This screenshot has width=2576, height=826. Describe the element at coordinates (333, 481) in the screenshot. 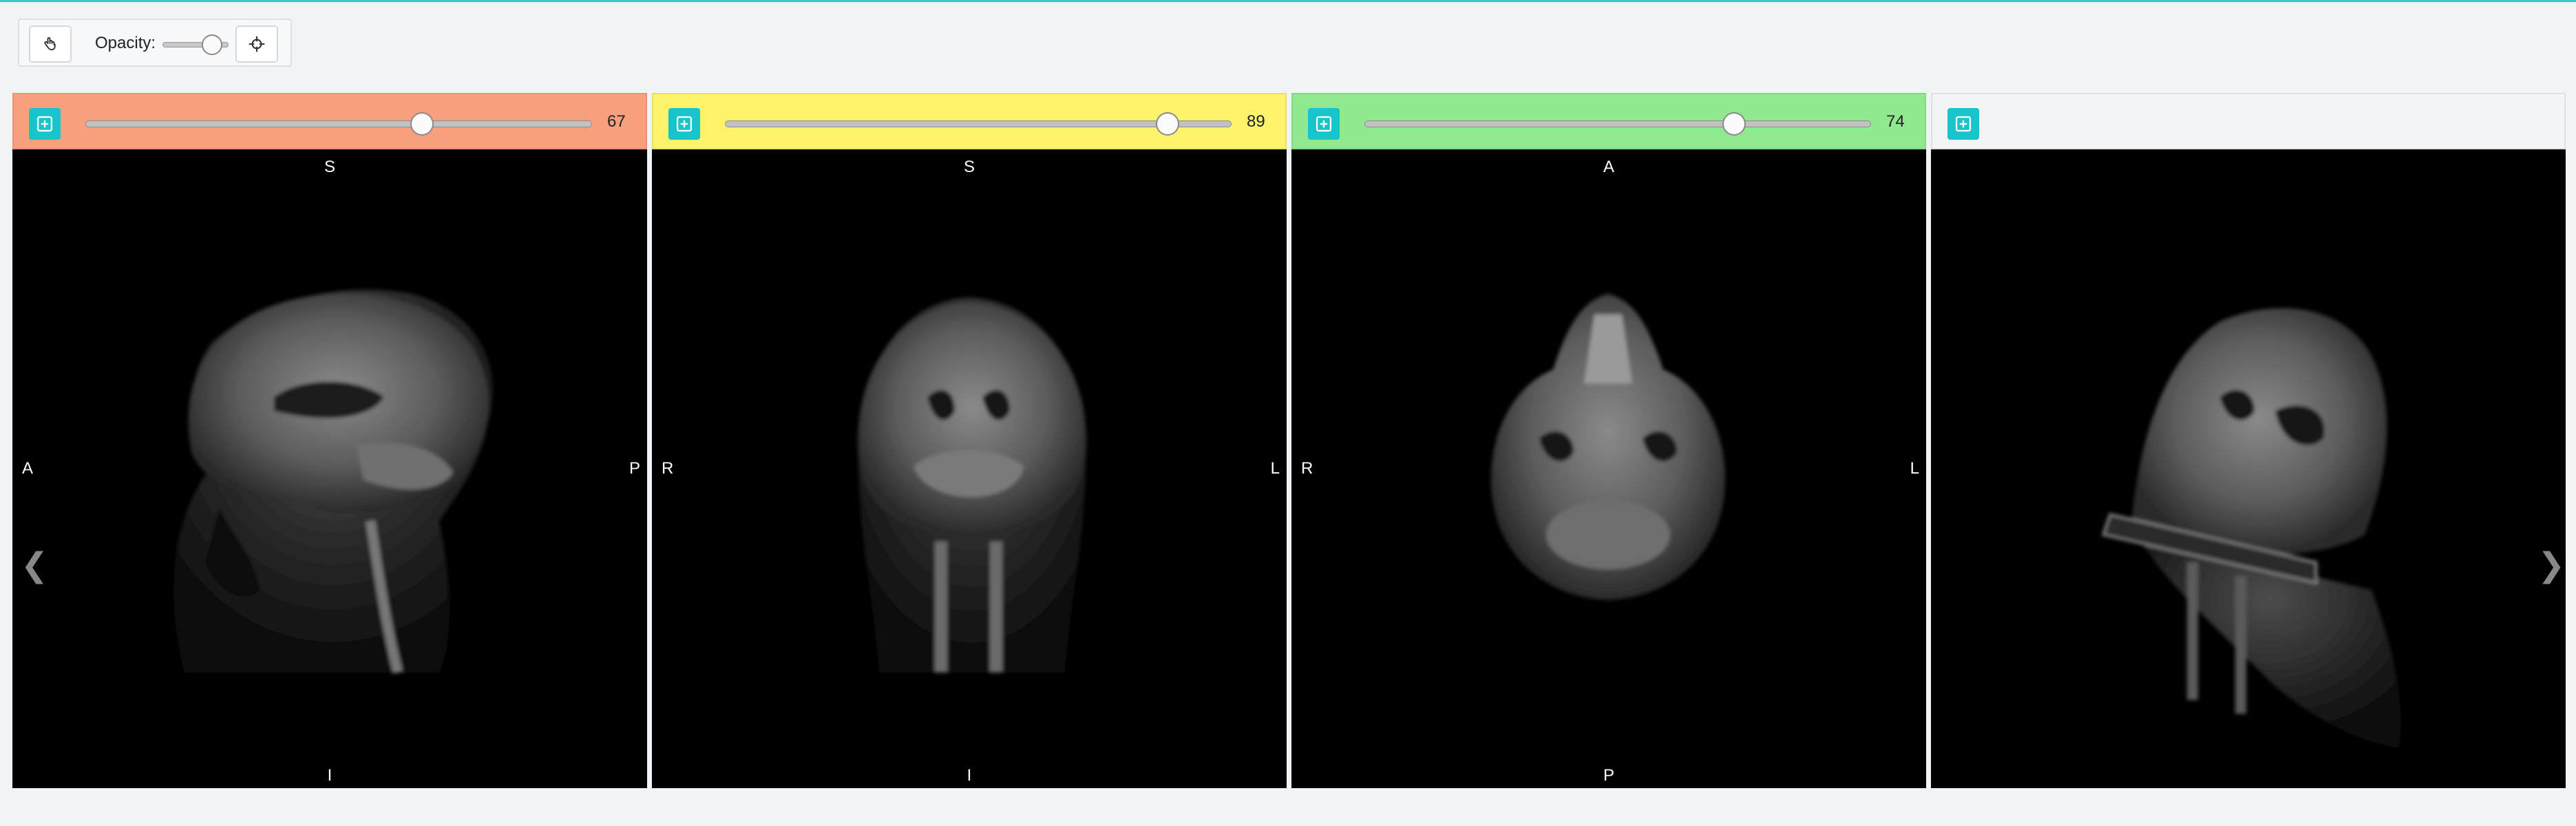

I see `sagittal-scan` at that location.